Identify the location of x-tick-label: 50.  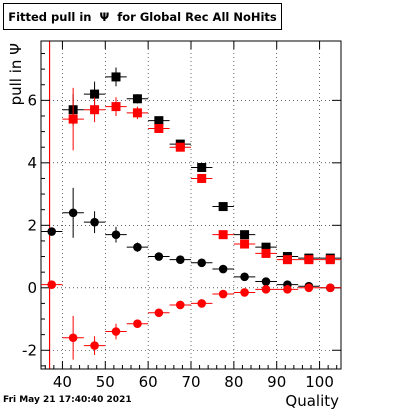
(105, 382).